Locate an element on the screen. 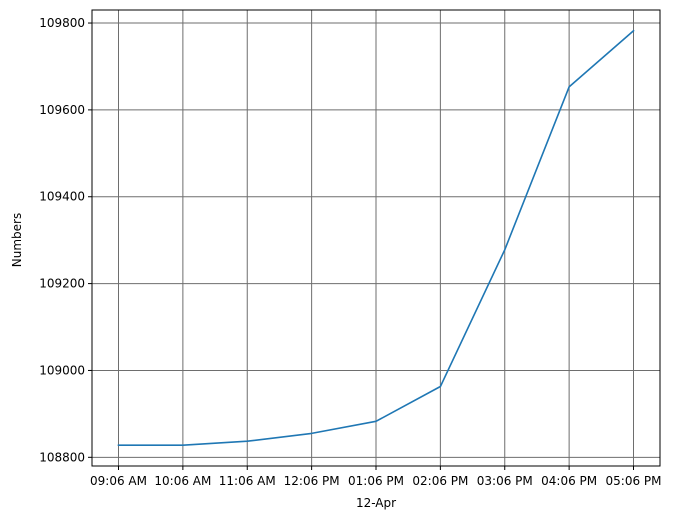 This screenshot has height=523, width=676. x-tick-label: 11:06 AM is located at coordinates (247, 481).